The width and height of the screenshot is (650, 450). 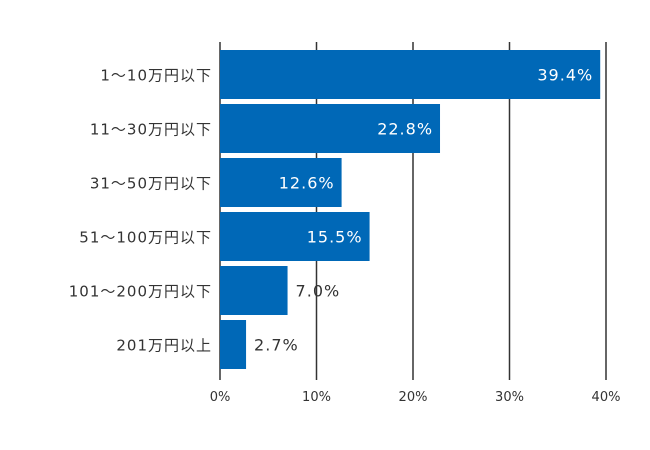 What do you see at coordinates (318, 291) in the screenshot?
I see `data-label: 7.0%` at bounding box center [318, 291].